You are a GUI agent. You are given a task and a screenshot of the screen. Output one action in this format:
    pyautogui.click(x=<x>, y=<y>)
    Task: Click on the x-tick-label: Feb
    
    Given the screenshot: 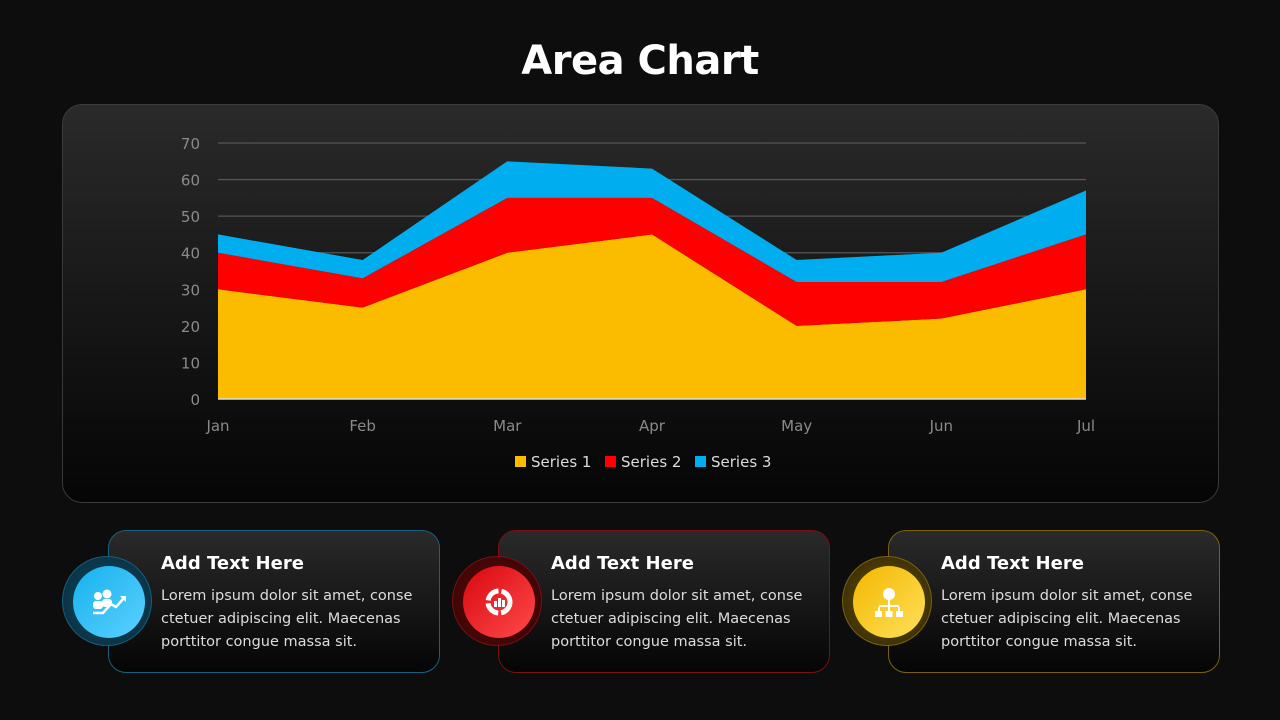 What is the action you would take?
    pyautogui.click(x=362, y=426)
    